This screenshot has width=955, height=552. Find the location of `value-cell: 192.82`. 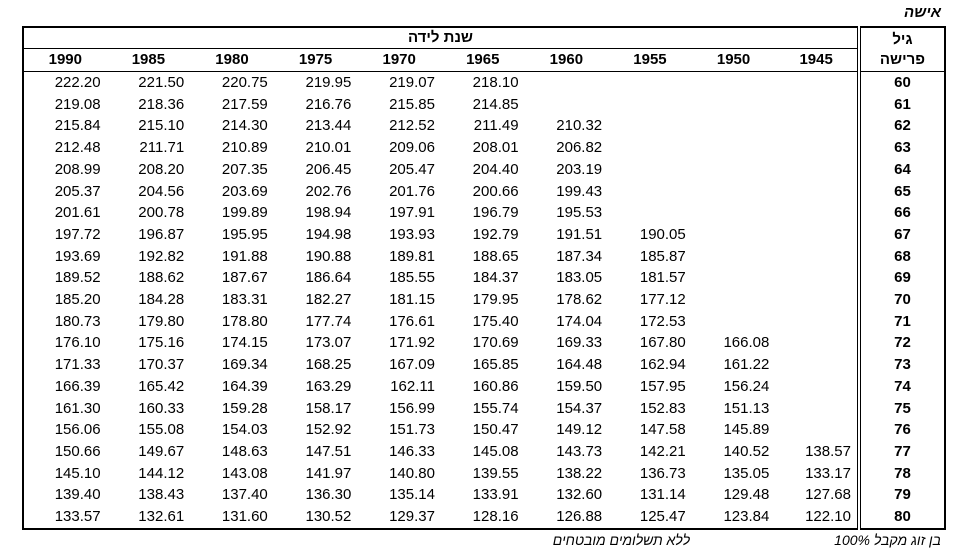

value-cell: 192.82 is located at coordinates (161, 256).